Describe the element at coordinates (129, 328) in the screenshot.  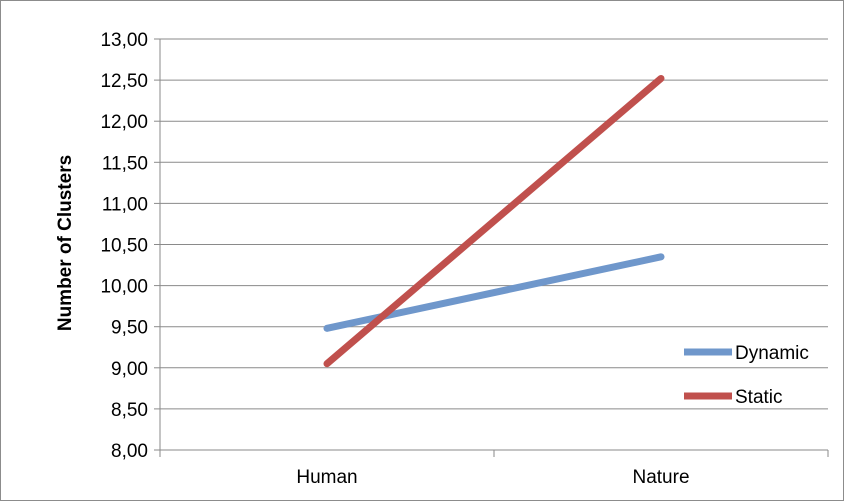
I see `y-tick-label: 9,50` at that location.